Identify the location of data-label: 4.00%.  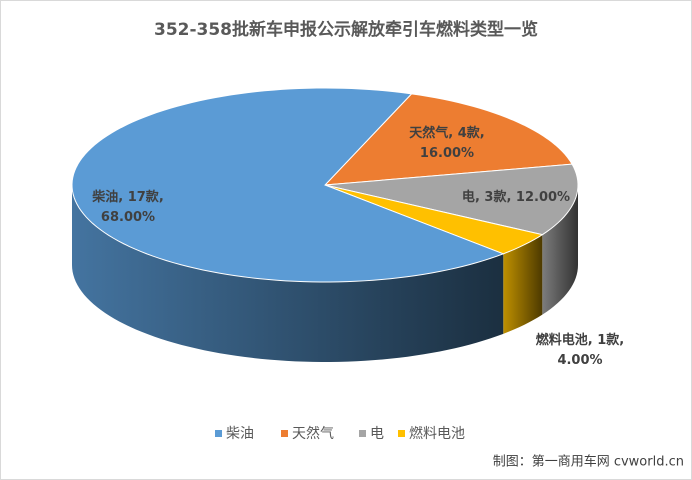
(579, 360).